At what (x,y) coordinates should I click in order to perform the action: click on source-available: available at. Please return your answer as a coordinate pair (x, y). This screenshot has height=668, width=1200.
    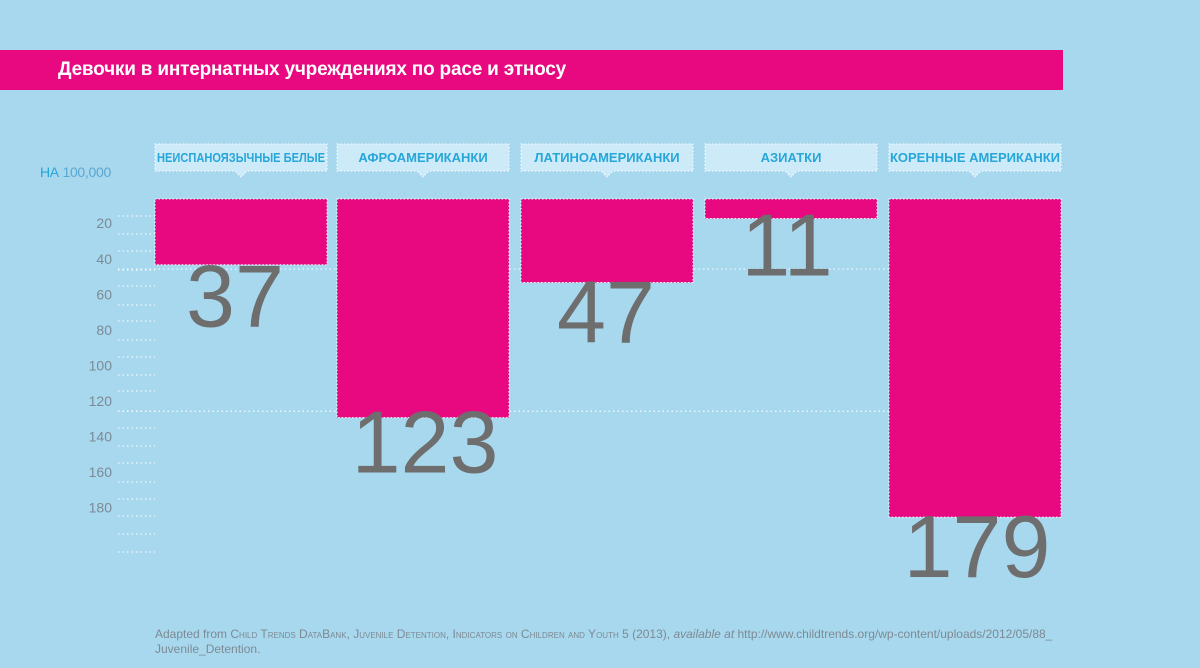
    Looking at the image, I should click on (704, 634).